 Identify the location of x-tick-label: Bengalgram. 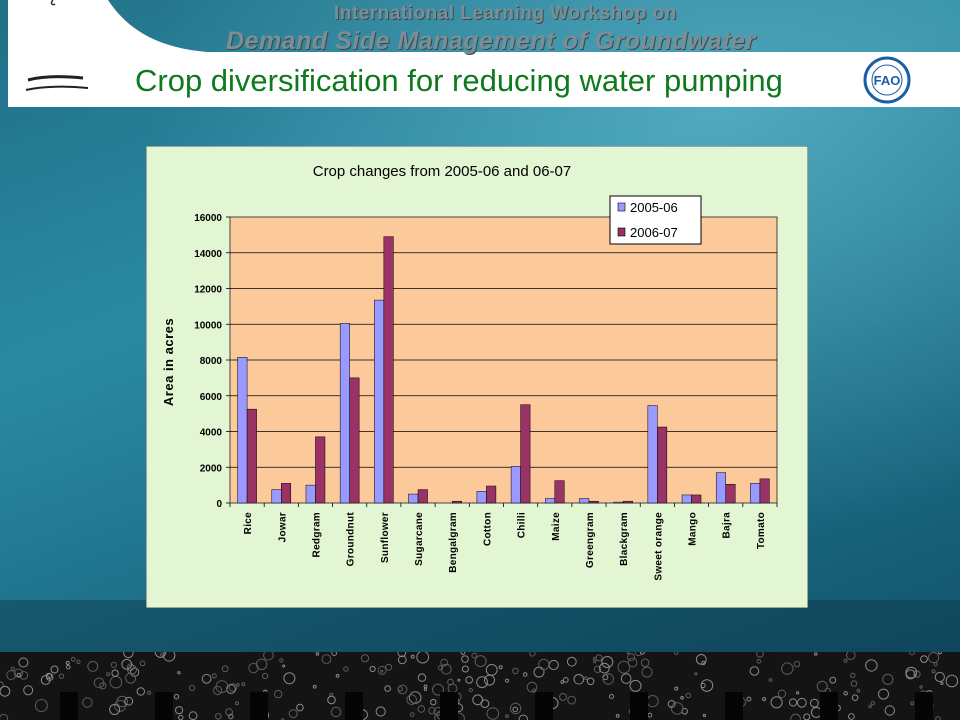
(453, 542).